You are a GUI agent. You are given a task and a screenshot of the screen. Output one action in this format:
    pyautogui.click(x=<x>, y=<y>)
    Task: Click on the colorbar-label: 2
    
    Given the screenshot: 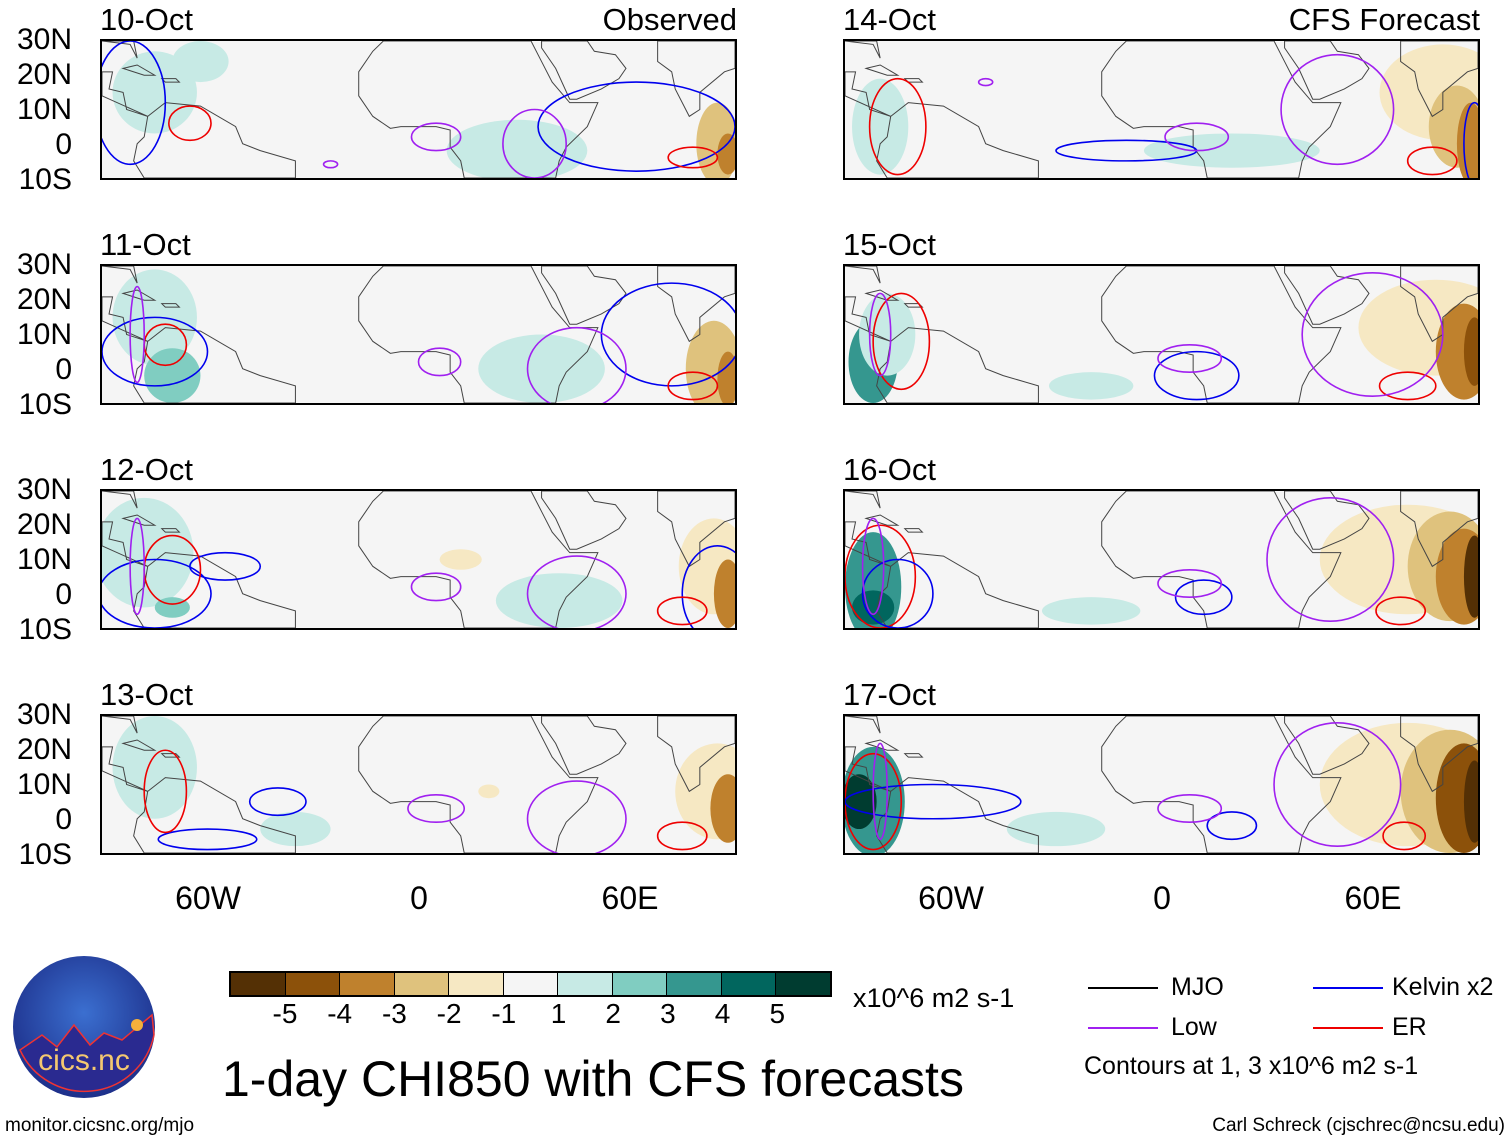 What is the action you would take?
    pyautogui.click(x=613, y=1013)
    